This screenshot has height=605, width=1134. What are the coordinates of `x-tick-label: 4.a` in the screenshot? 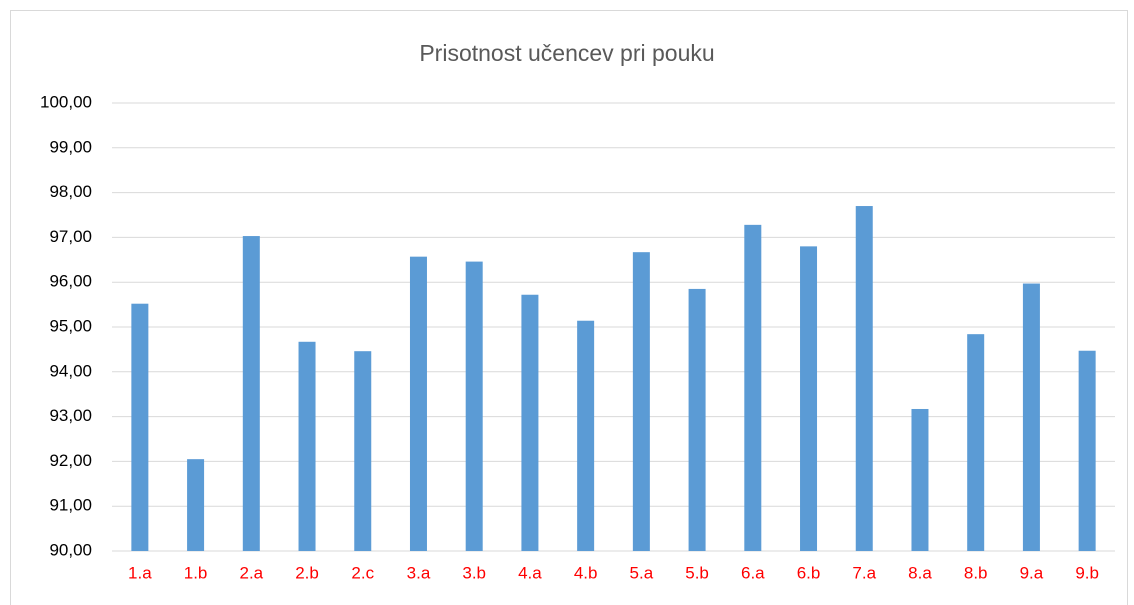 It's located at (530, 572).